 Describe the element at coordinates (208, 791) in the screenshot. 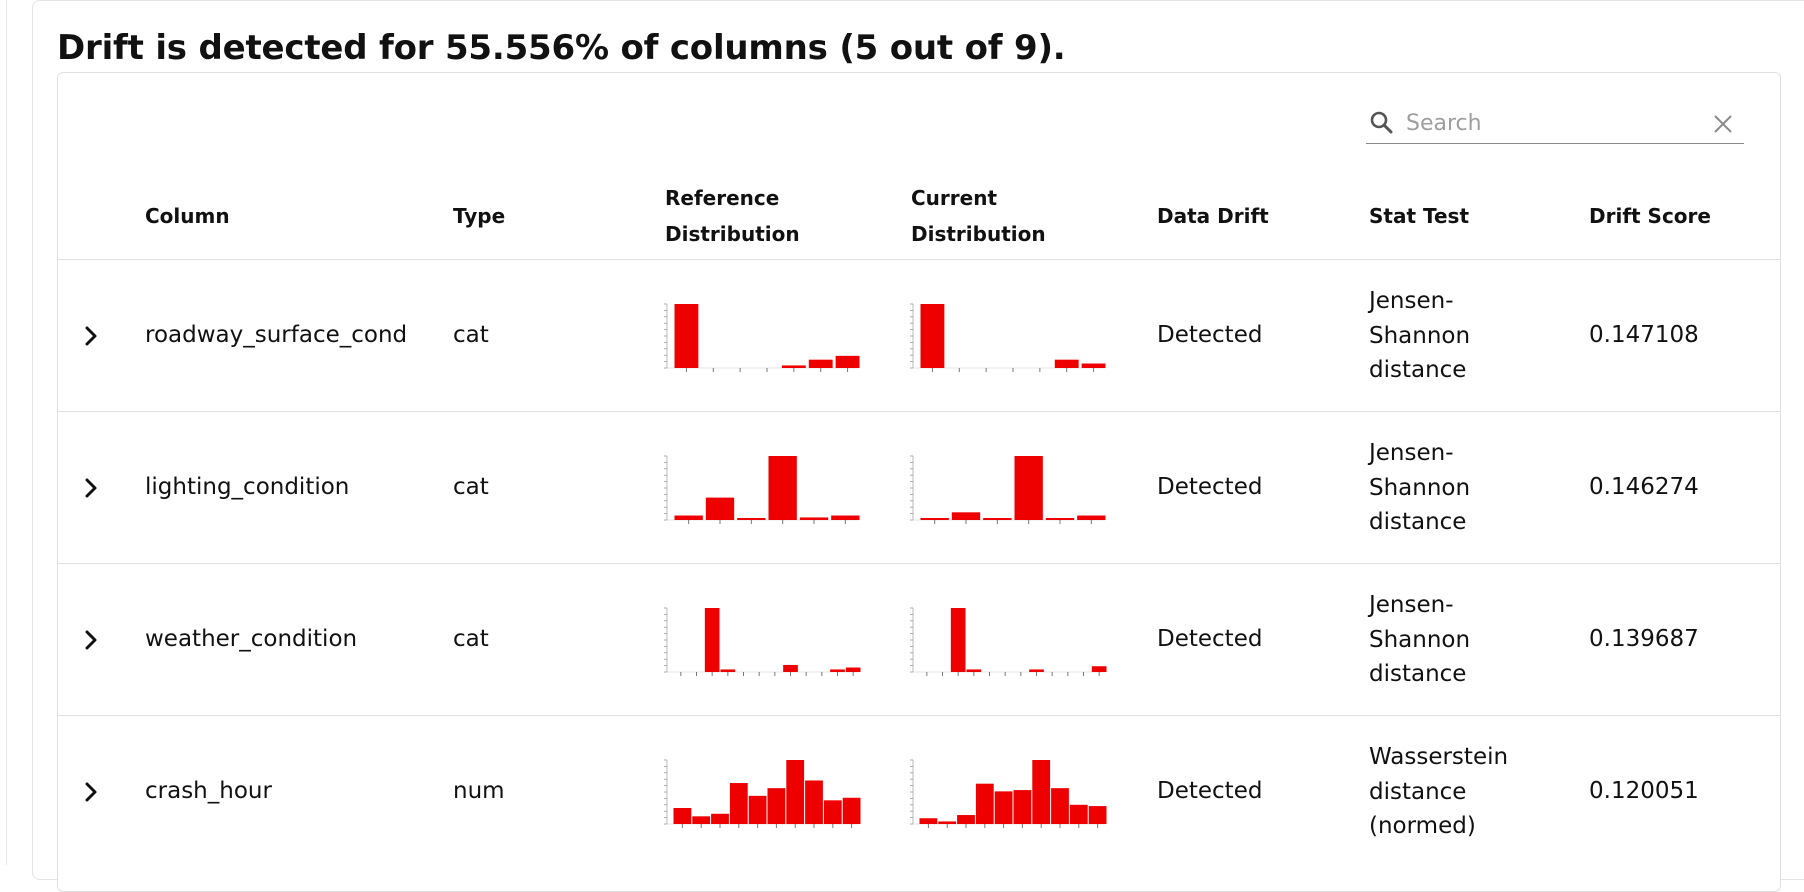

I see `cell-column: crash_hour` at that location.